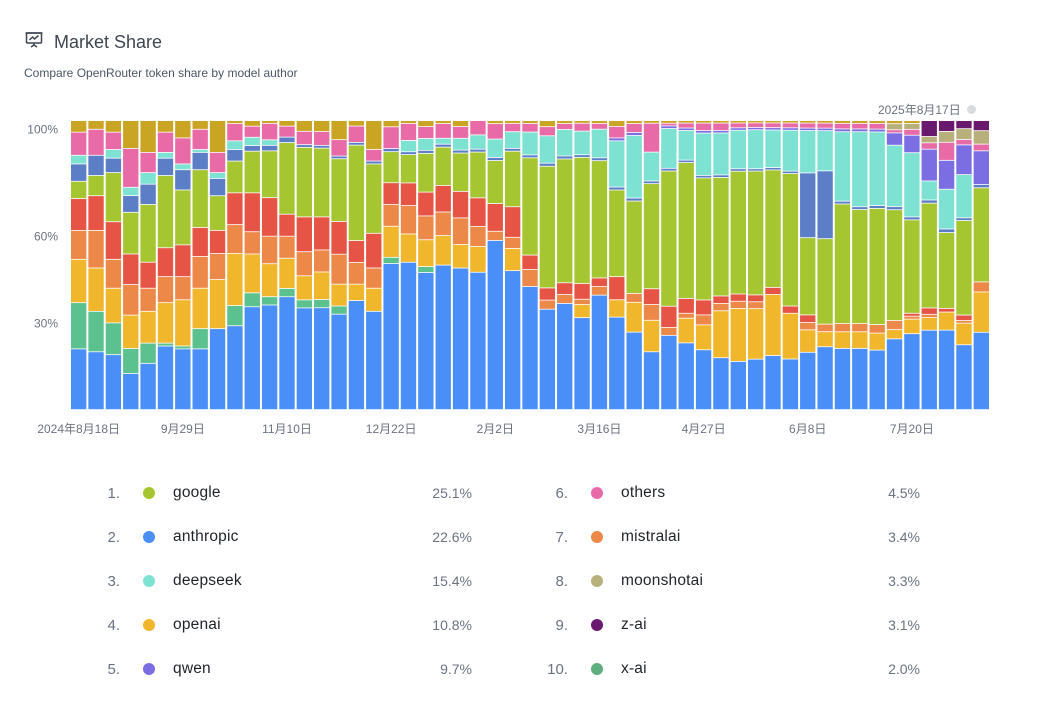 Image resolution: width=1044 pixels, height=705 pixels. I want to click on bar-segment-z-ai, so click(929, 128).